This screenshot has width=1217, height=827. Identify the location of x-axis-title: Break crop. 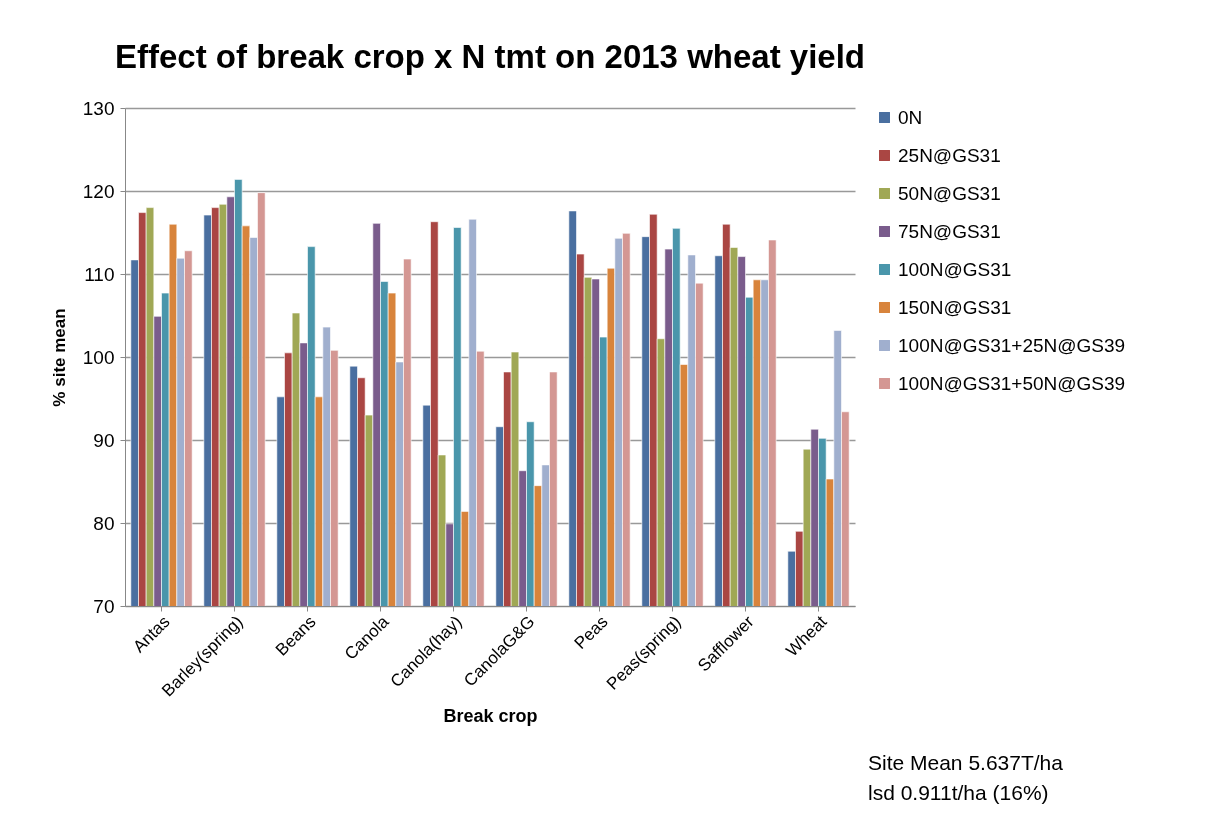
(490, 715).